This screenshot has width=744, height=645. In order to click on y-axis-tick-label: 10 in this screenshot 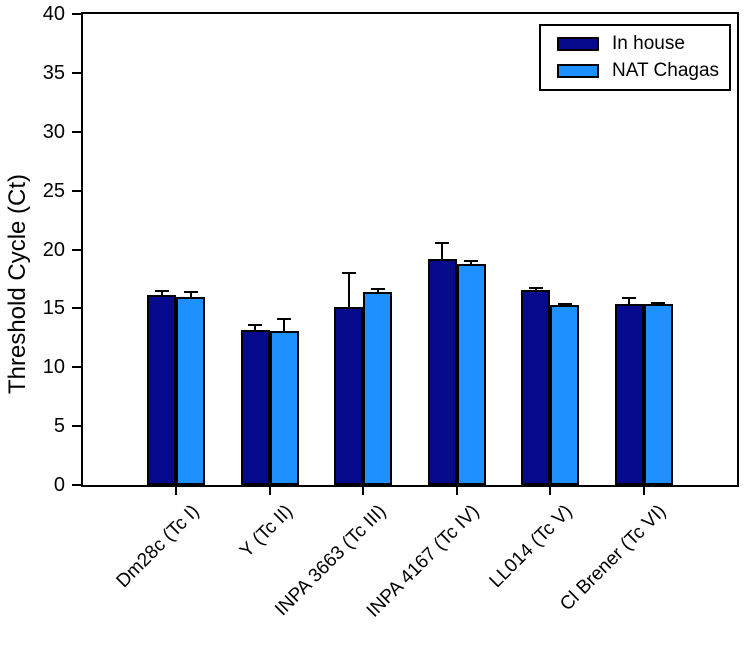, I will do `click(53, 367)`.